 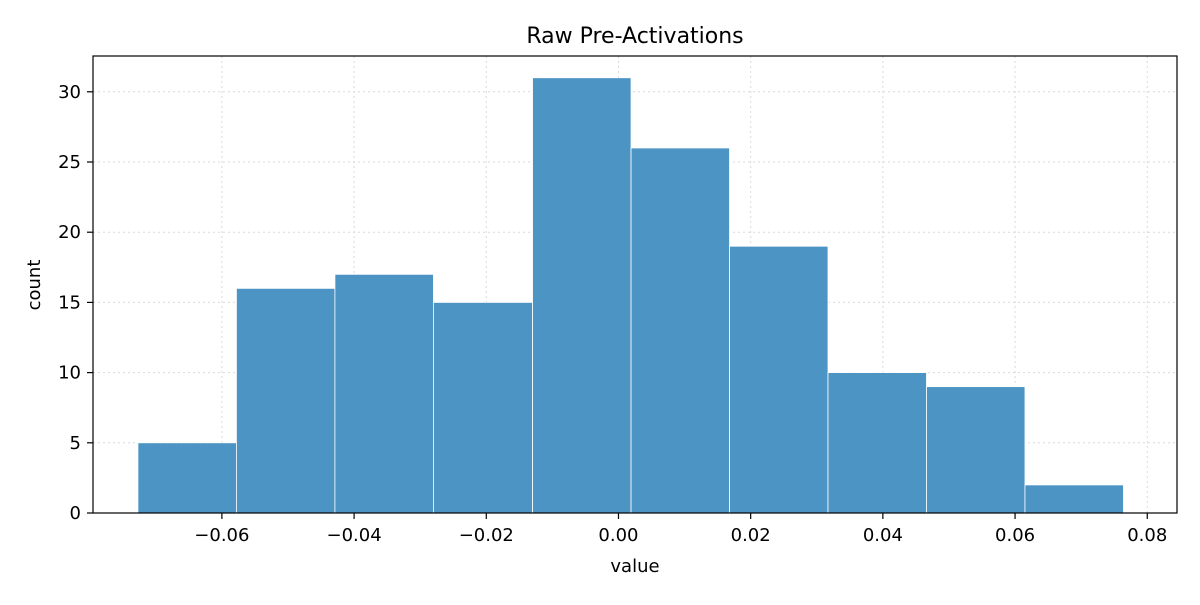 I want to click on y-tick-label: 30, so click(x=69, y=92).